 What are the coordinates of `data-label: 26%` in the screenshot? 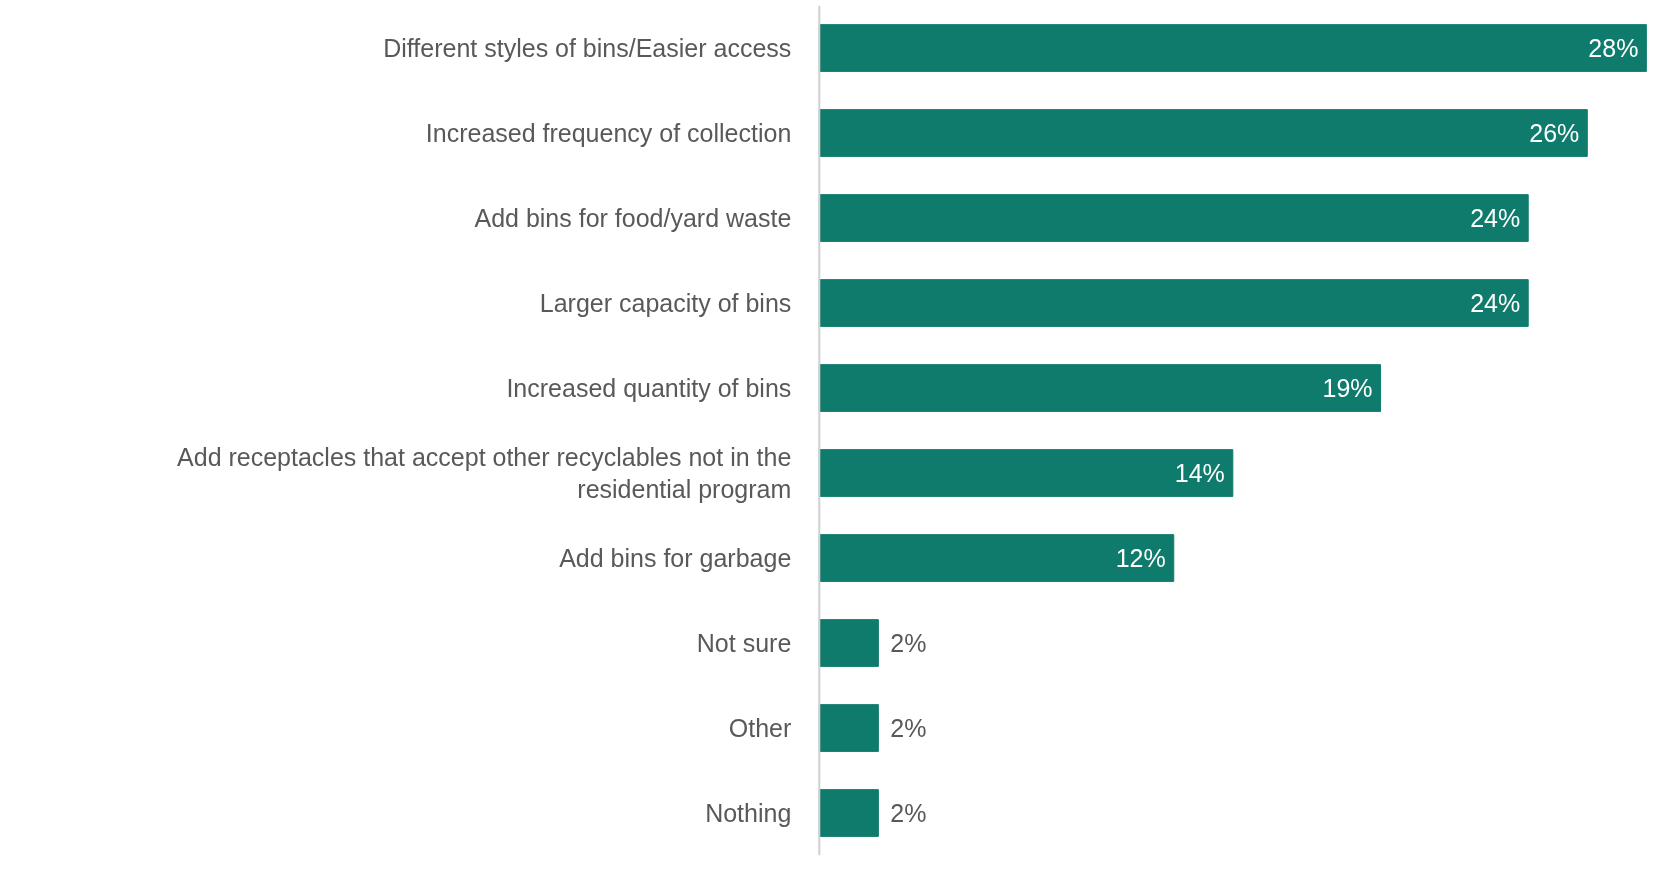 It's located at (1554, 133).